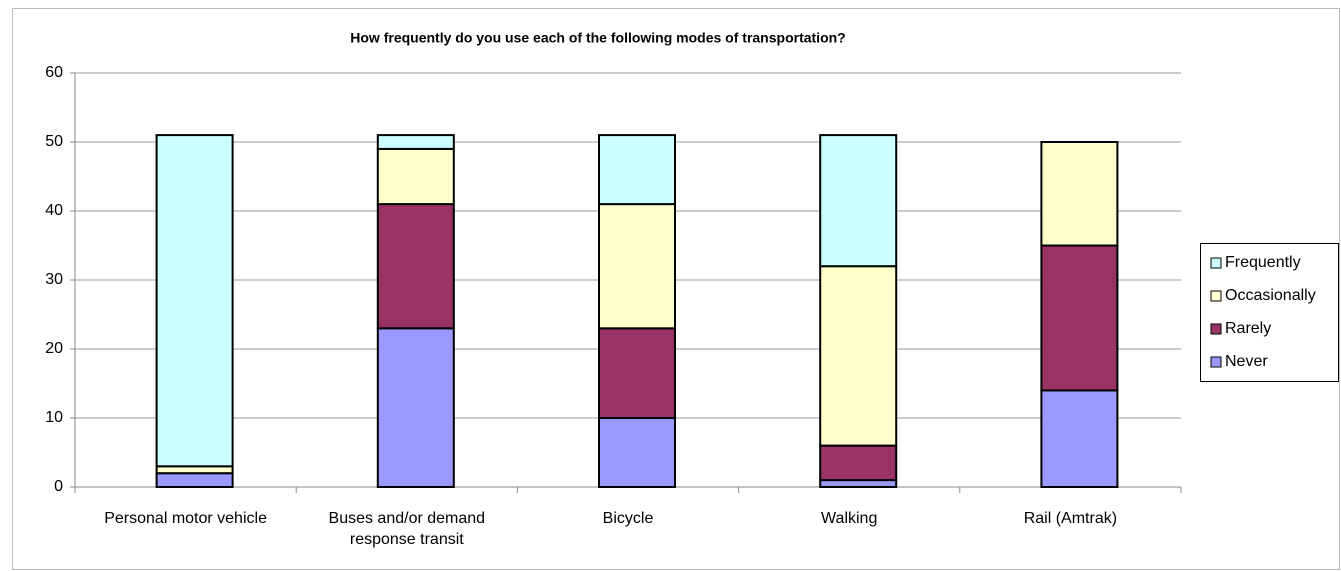 The image size is (1341, 571). I want to click on y-tick-label: 40, so click(54, 210).